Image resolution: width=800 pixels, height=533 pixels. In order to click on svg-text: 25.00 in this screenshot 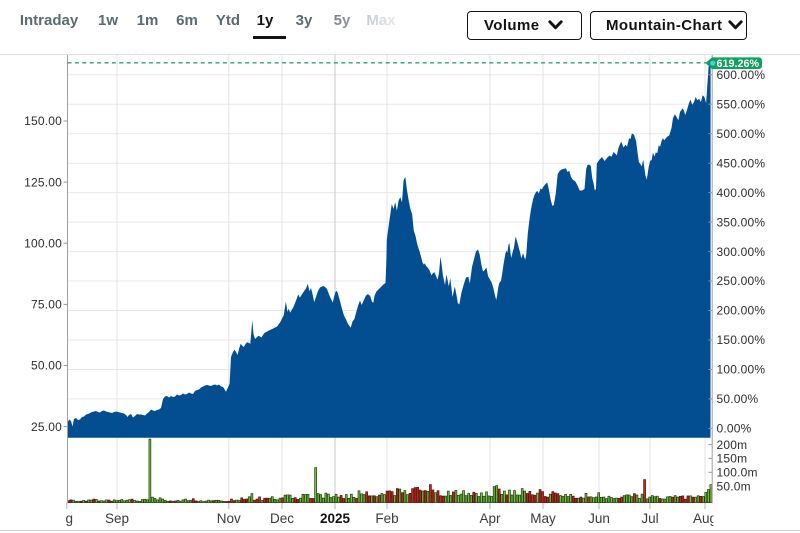, I will do `click(46, 427)`.